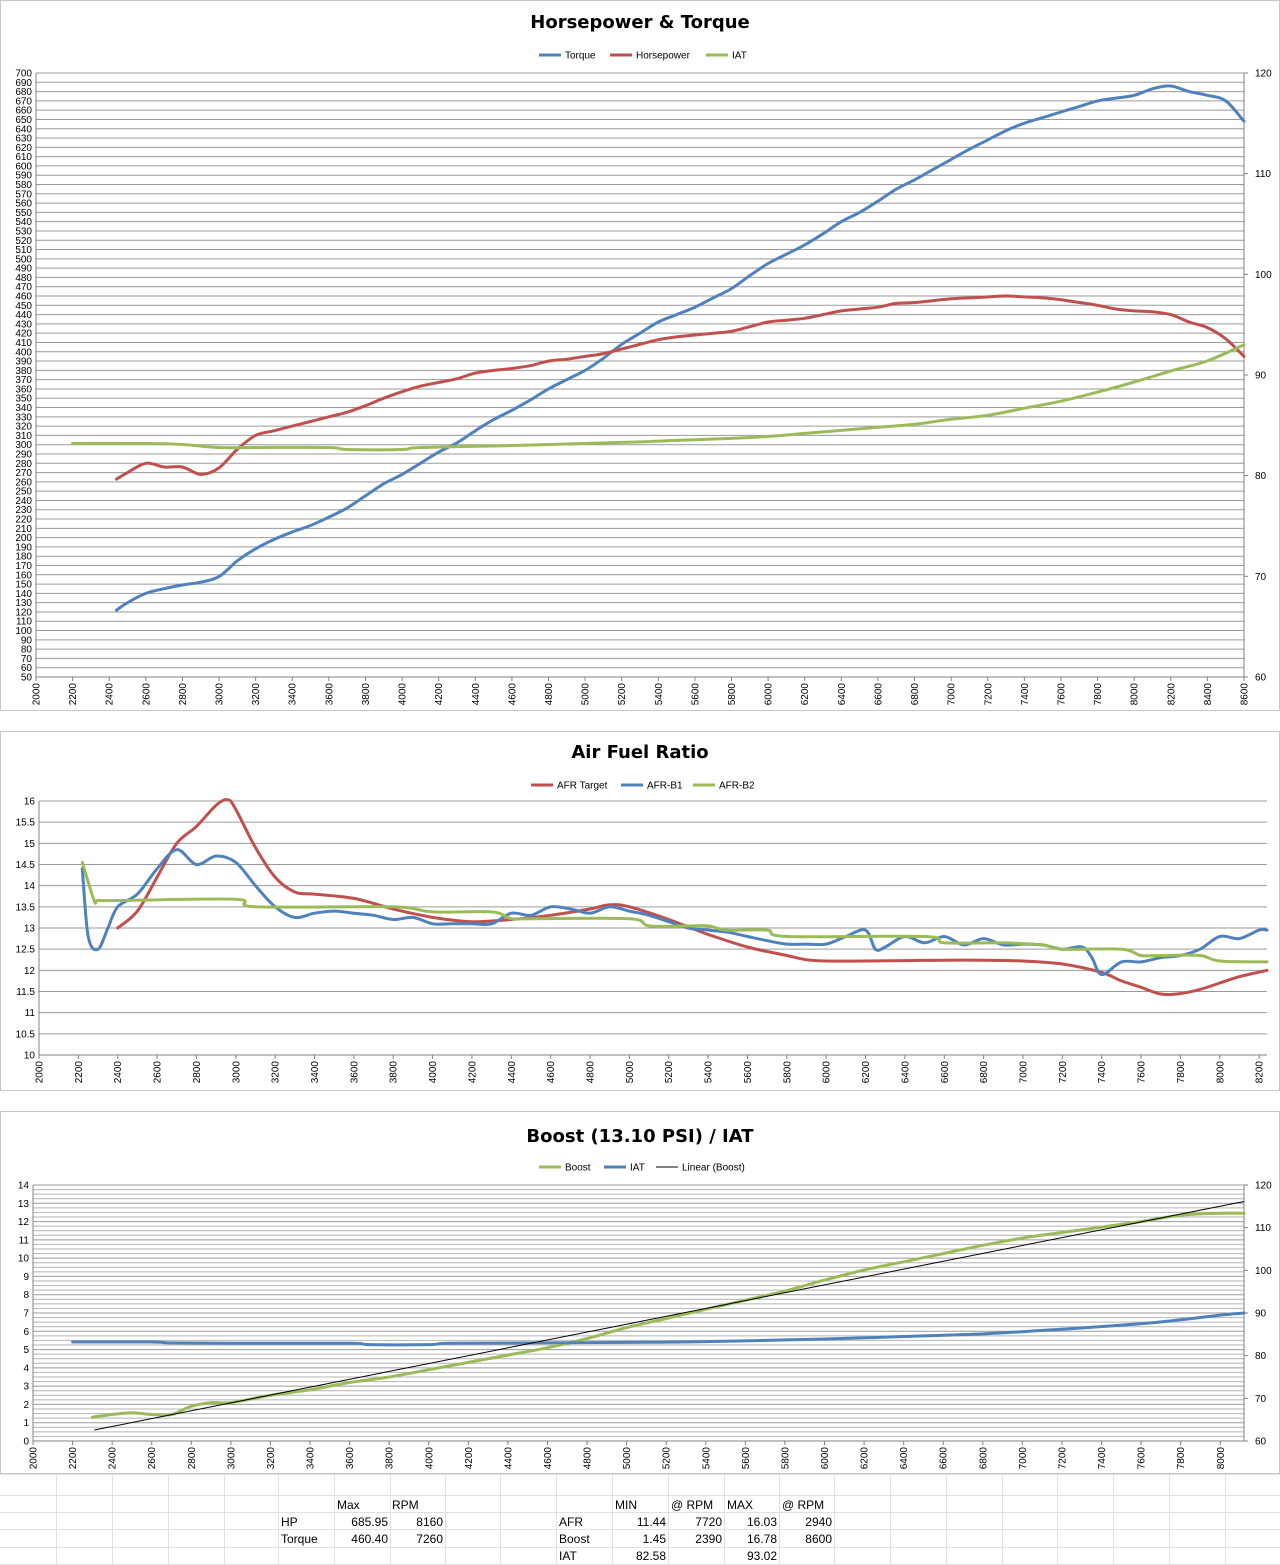 Image resolution: width=1280 pixels, height=1565 pixels. Describe the element at coordinates (23, 389) in the screenshot. I see `y-tick-label: 360` at that location.